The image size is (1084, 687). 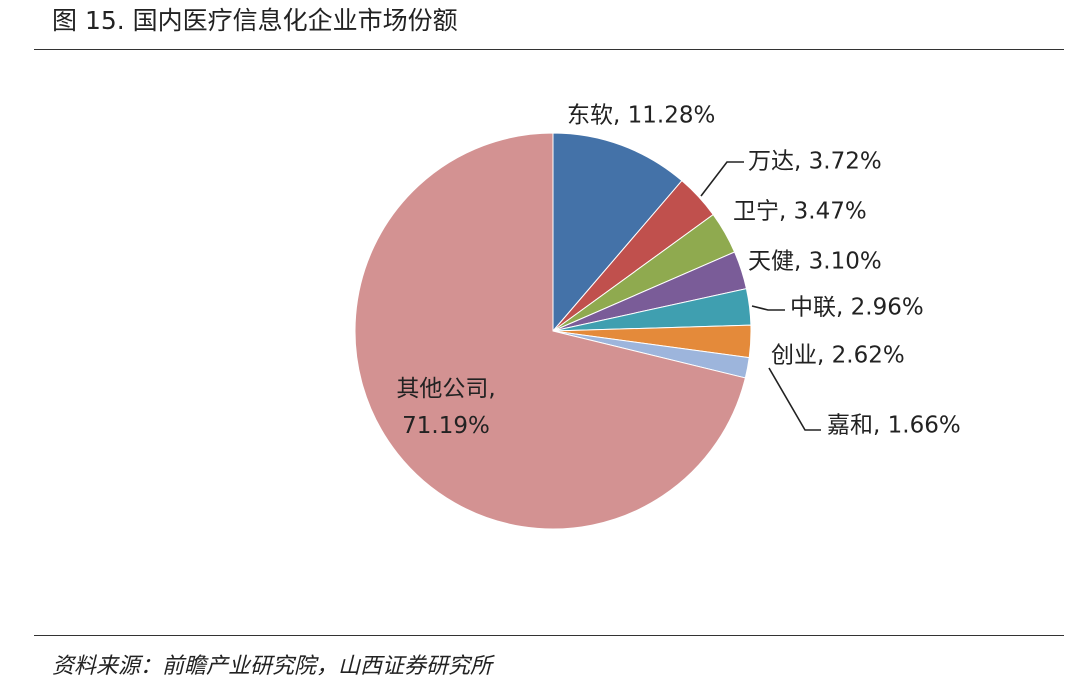 What do you see at coordinates (815, 262) in the screenshot?
I see `slice-label-4: 天健, 3.10%` at bounding box center [815, 262].